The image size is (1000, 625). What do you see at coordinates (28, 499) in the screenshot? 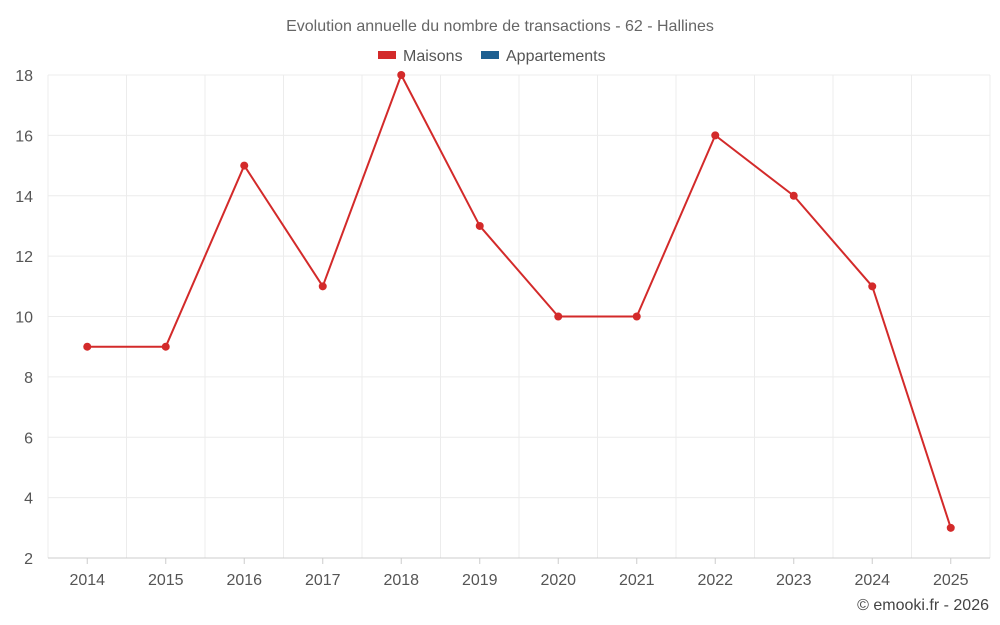
I see `y-tick-label: 4` at bounding box center [28, 499].